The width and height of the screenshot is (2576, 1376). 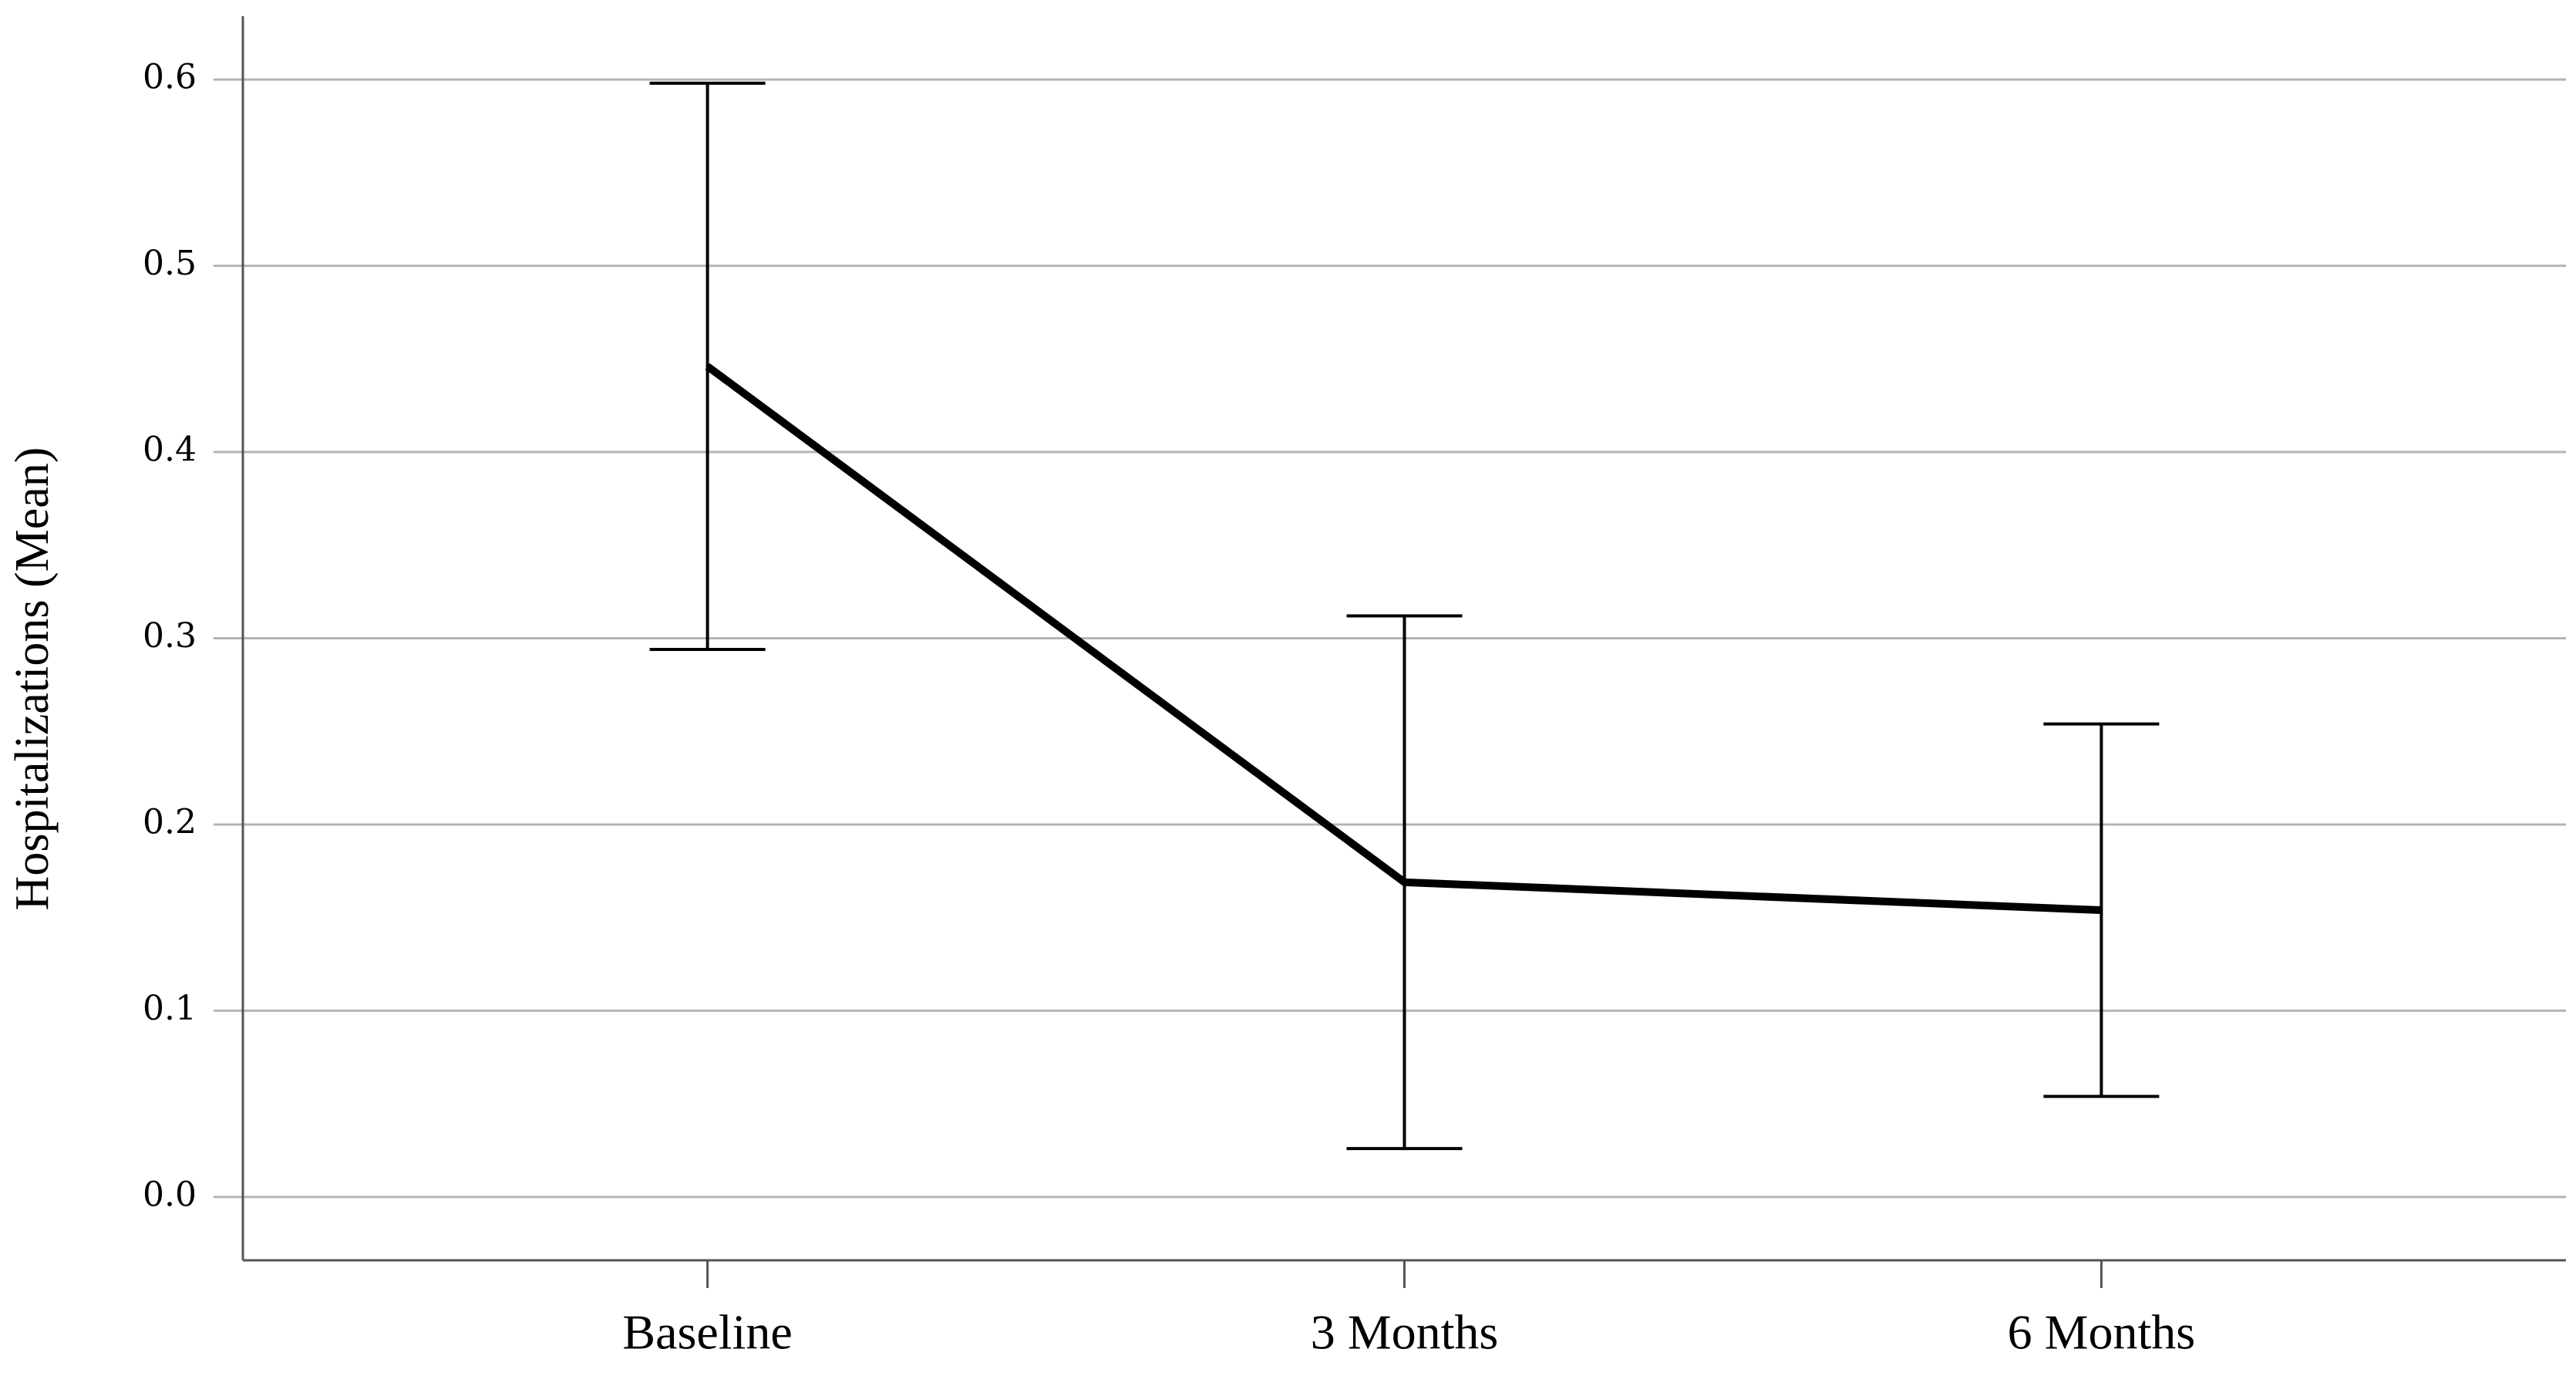 What do you see at coordinates (170, 263) in the screenshot?
I see `y-tick-label: 0.5` at bounding box center [170, 263].